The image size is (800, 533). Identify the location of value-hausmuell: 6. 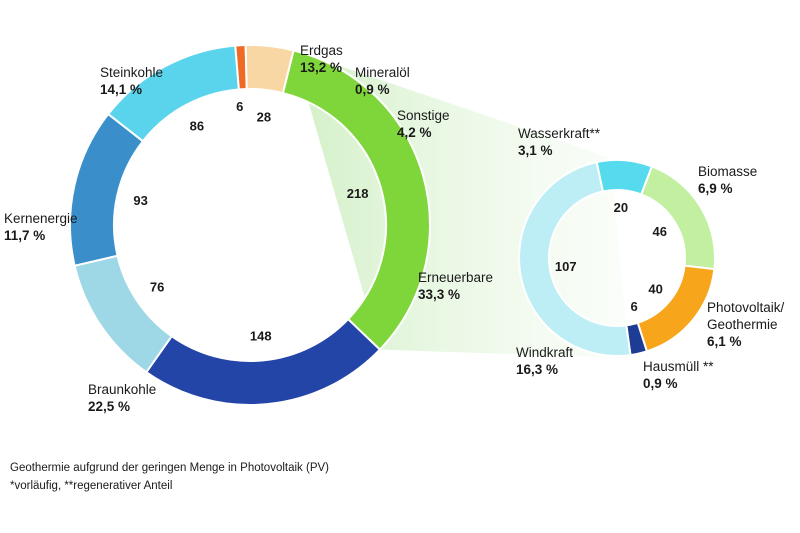
(633, 306).